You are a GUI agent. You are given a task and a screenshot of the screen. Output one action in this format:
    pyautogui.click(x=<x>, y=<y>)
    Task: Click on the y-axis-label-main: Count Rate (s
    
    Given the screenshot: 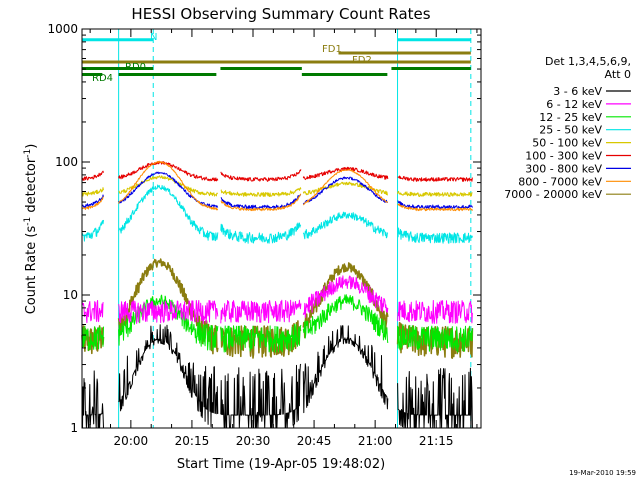 What is the action you would take?
    pyautogui.click(x=31, y=270)
    